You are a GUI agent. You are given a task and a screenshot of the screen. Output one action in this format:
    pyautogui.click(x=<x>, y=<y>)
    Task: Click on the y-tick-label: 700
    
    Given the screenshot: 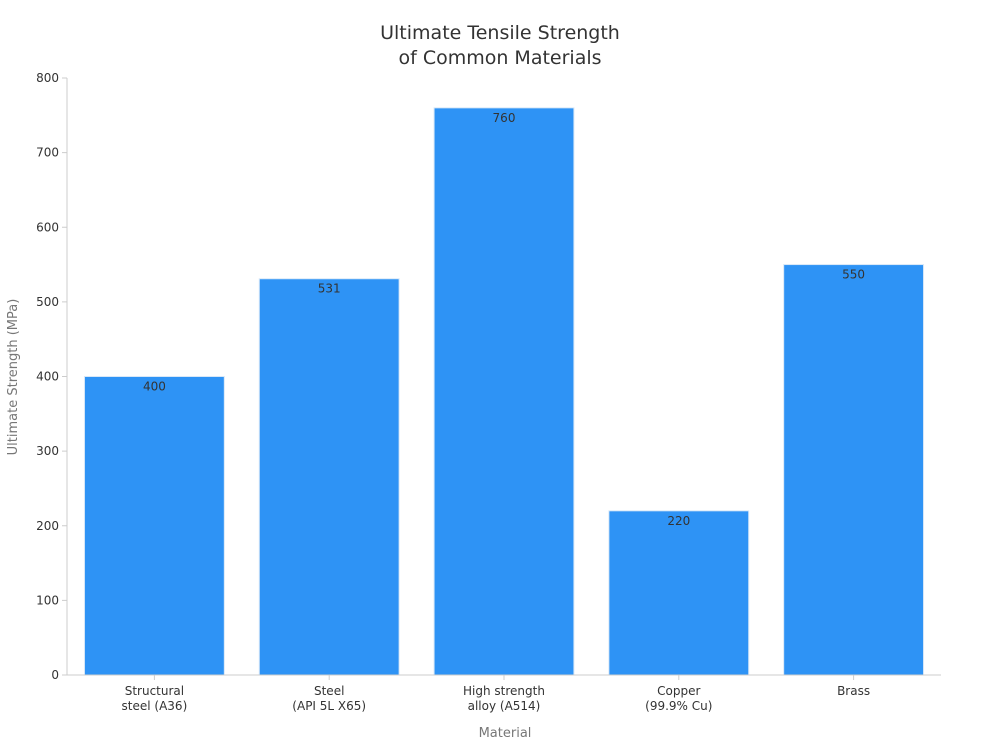 What is the action you would take?
    pyautogui.click(x=47, y=153)
    